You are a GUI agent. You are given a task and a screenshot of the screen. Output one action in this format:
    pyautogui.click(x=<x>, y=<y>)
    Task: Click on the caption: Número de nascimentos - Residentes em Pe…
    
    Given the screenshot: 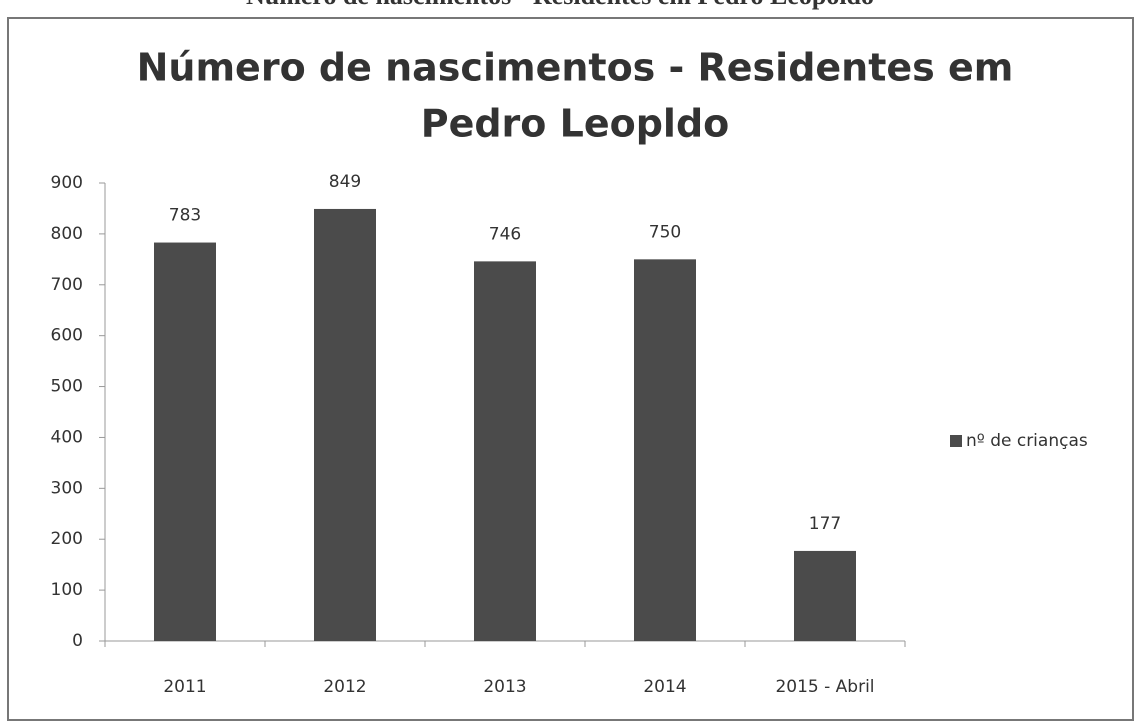 What is the action you would take?
    pyautogui.click(x=560, y=5)
    